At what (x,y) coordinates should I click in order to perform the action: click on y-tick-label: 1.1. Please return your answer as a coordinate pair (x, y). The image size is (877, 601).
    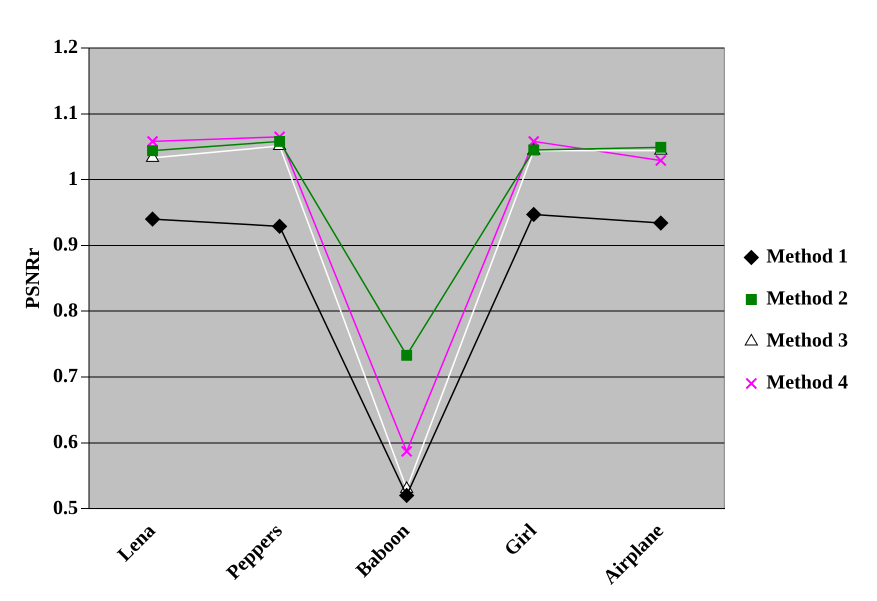
    Looking at the image, I should click on (65, 113).